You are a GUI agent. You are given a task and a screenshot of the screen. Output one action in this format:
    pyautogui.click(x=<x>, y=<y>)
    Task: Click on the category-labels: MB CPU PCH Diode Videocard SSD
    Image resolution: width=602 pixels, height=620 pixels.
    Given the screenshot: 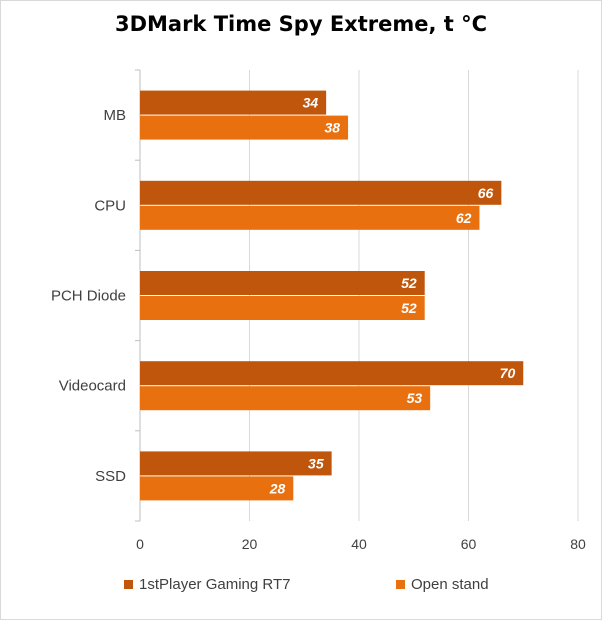 What is the action you would take?
    pyautogui.click(x=88, y=296)
    